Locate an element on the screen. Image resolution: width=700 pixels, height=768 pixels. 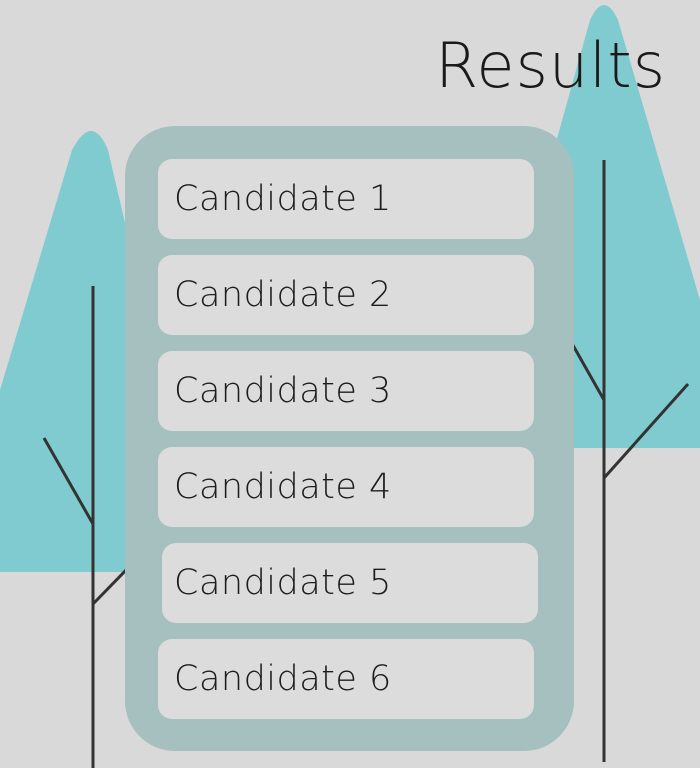
candidate-item-5: Candidate 5 is located at coordinates (350, 583).